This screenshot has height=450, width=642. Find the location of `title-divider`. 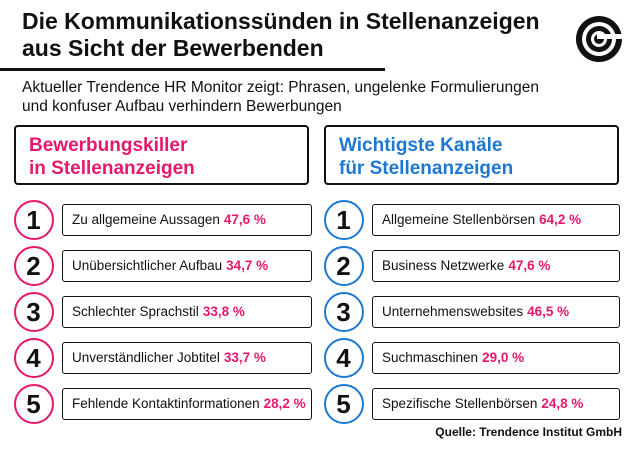

title-divider is located at coordinates (192, 69).